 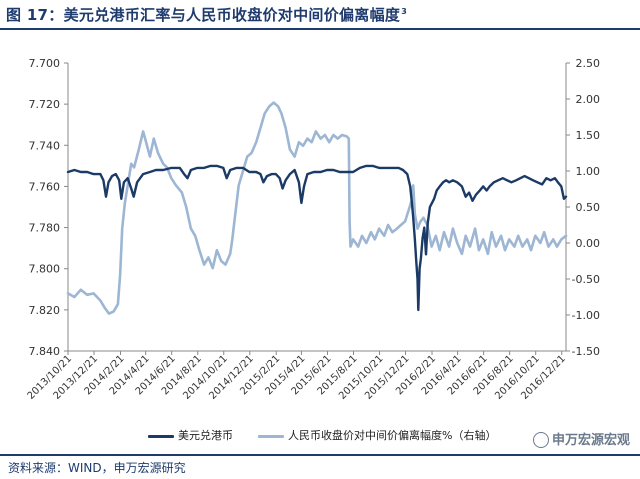 What do you see at coordinates (586, 279) in the screenshot?
I see `right-tick-label: -0.50` at bounding box center [586, 279].